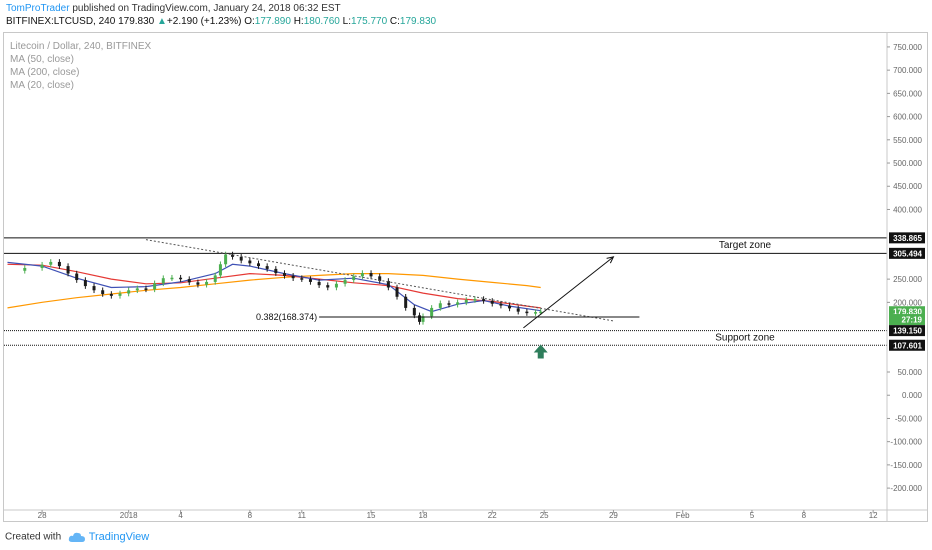 This screenshot has height=550, width=932. What do you see at coordinates (136, 21) in the screenshot?
I see `last-price: 179.830` at bounding box center [136, 21].